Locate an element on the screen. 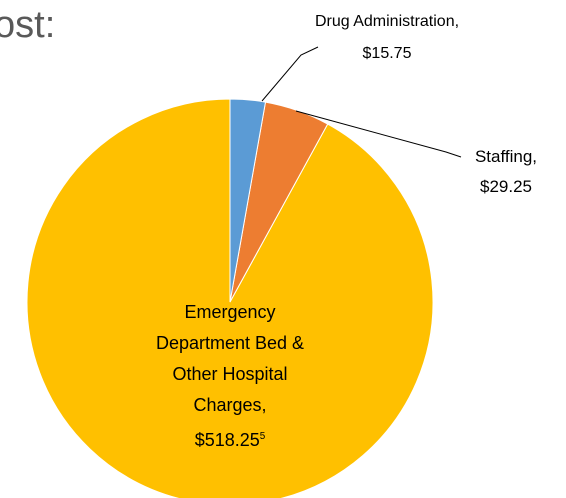  slice-label: Staffing, $29.25 is located at coordinates (506, 172).